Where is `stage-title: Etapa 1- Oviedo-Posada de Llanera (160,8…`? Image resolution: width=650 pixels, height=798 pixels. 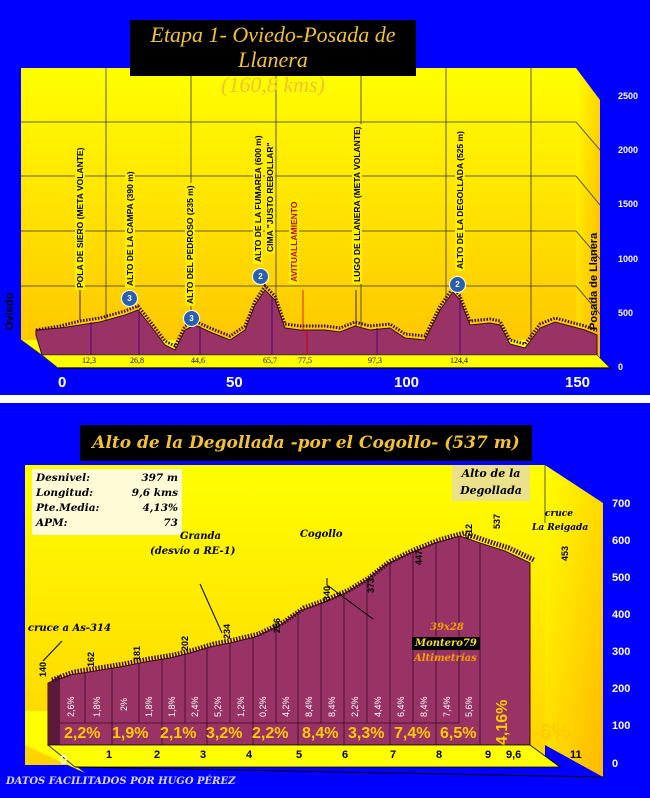 stage-title: Etapa 1- Oviedo-Posada de Llanera (160,8… is located at coordinates (273, 58).